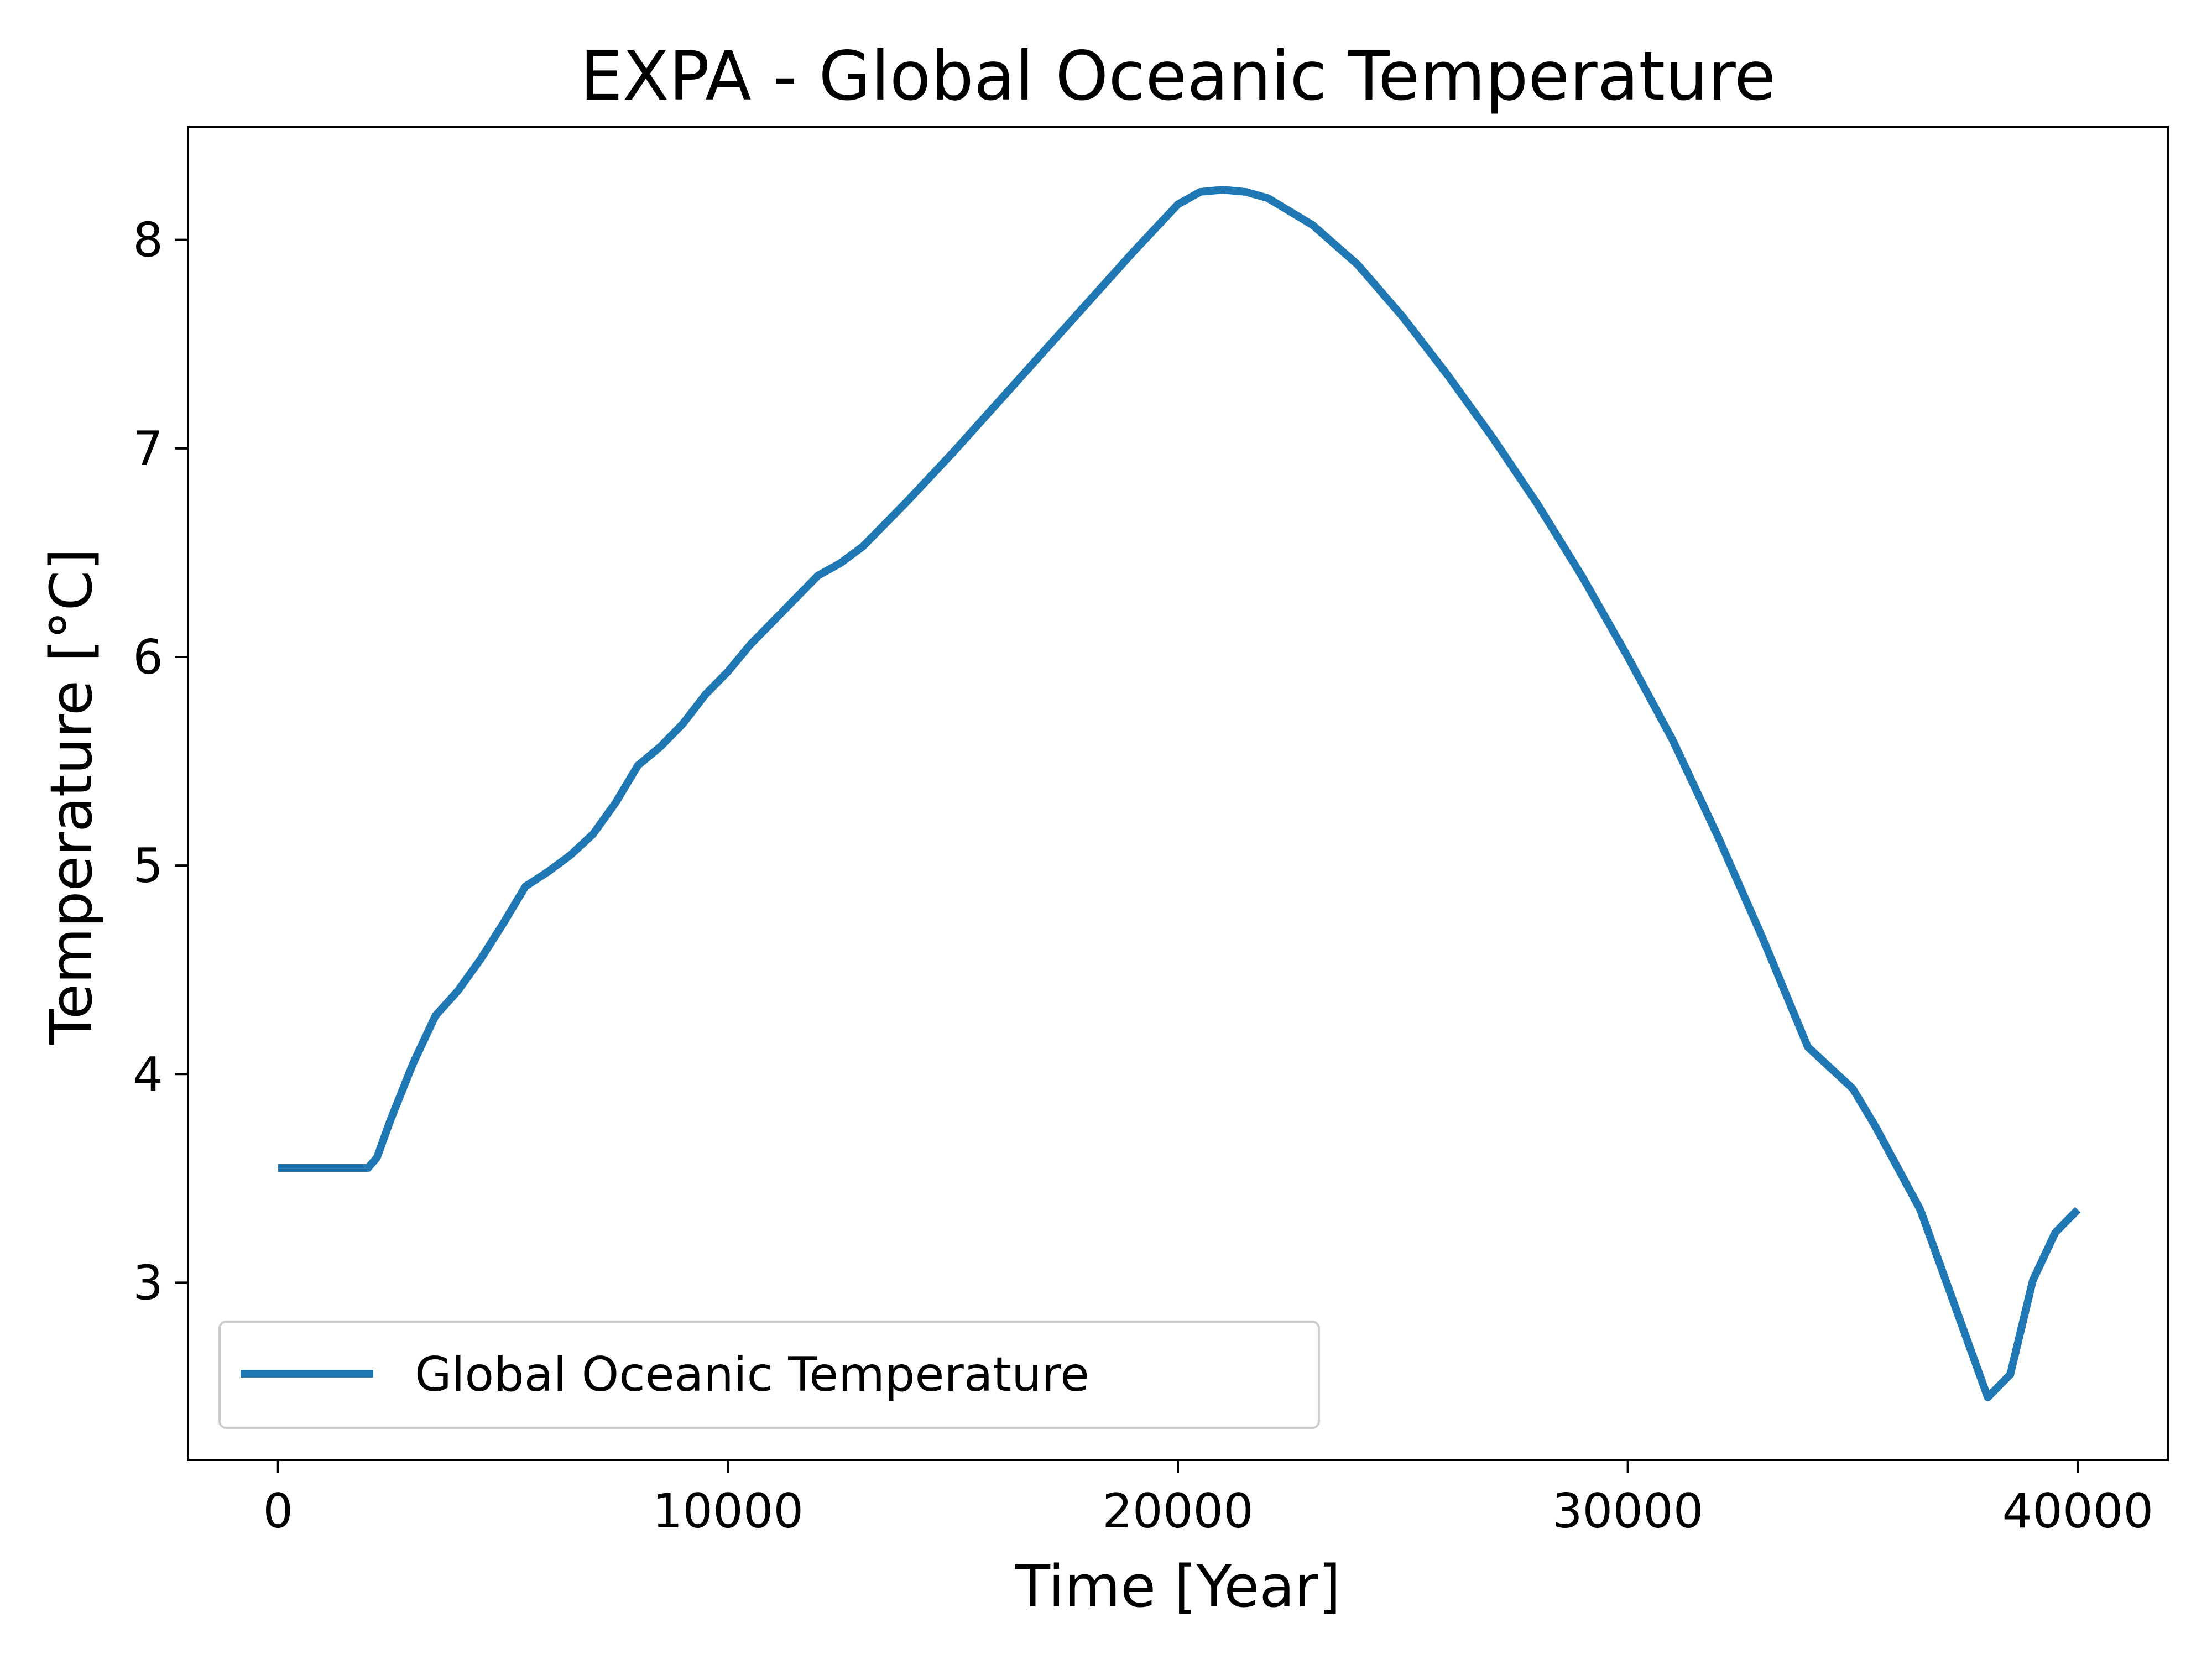  I want to click on legend-box, so click(769, 1375).